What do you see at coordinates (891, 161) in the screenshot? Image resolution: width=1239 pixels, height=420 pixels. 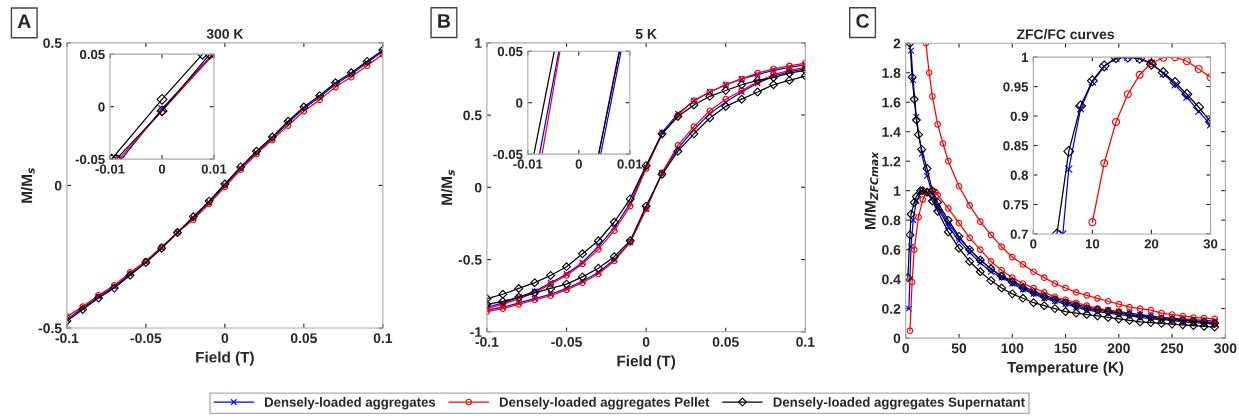 I see `y-tick-label: 1.2` at bounding box center [891, 161].